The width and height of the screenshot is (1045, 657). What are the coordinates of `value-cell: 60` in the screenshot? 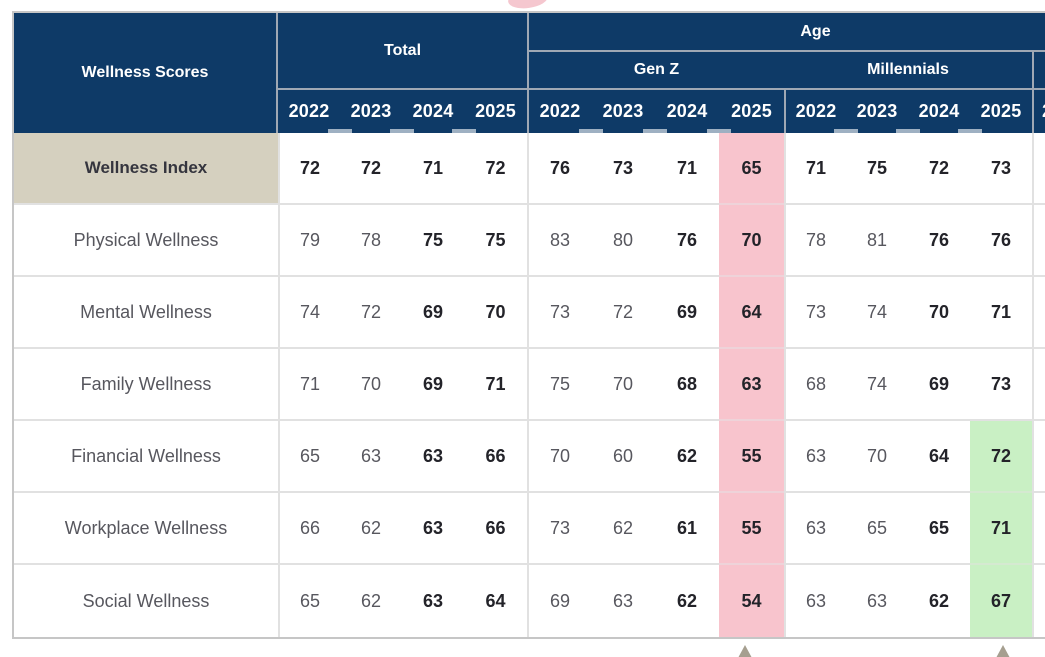 It's located at (623, 457).